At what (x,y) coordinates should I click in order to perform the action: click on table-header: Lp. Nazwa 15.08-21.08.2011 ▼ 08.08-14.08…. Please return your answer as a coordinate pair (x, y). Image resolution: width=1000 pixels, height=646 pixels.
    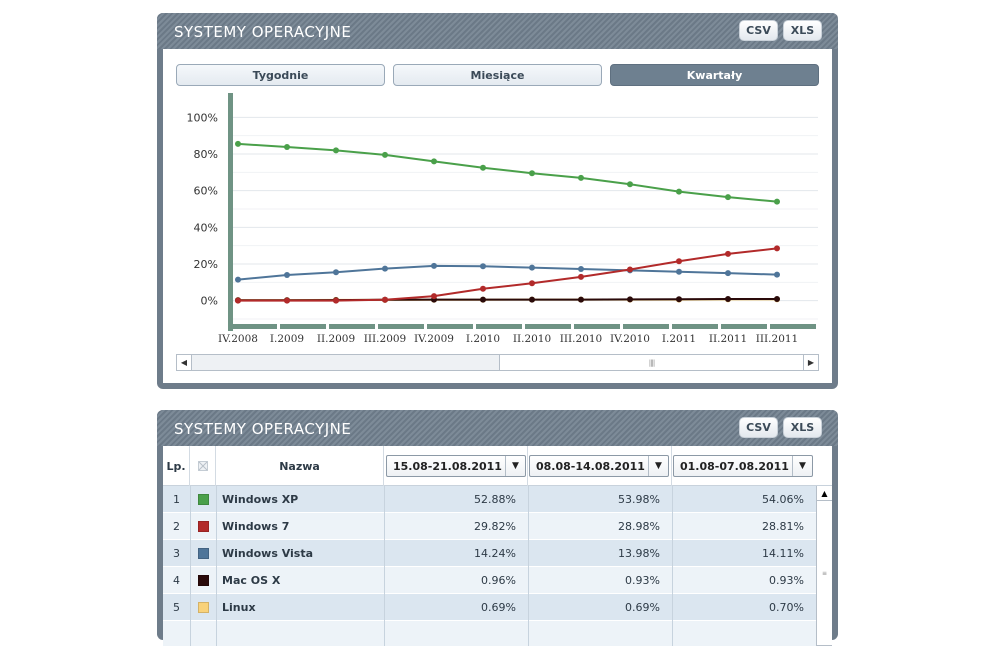
    Looking at the image, I should click on (497, 466).